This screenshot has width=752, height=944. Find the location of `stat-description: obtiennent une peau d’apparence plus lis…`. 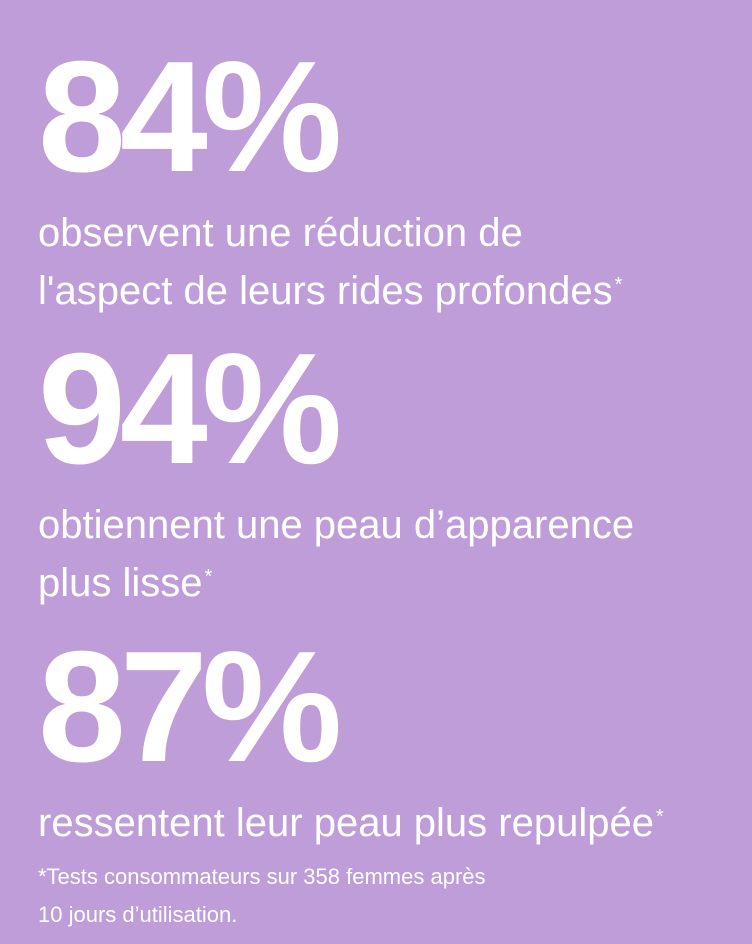

stat-description: obtiennent une peau d’apparence plus lis… is located at coordinates (388, 554).